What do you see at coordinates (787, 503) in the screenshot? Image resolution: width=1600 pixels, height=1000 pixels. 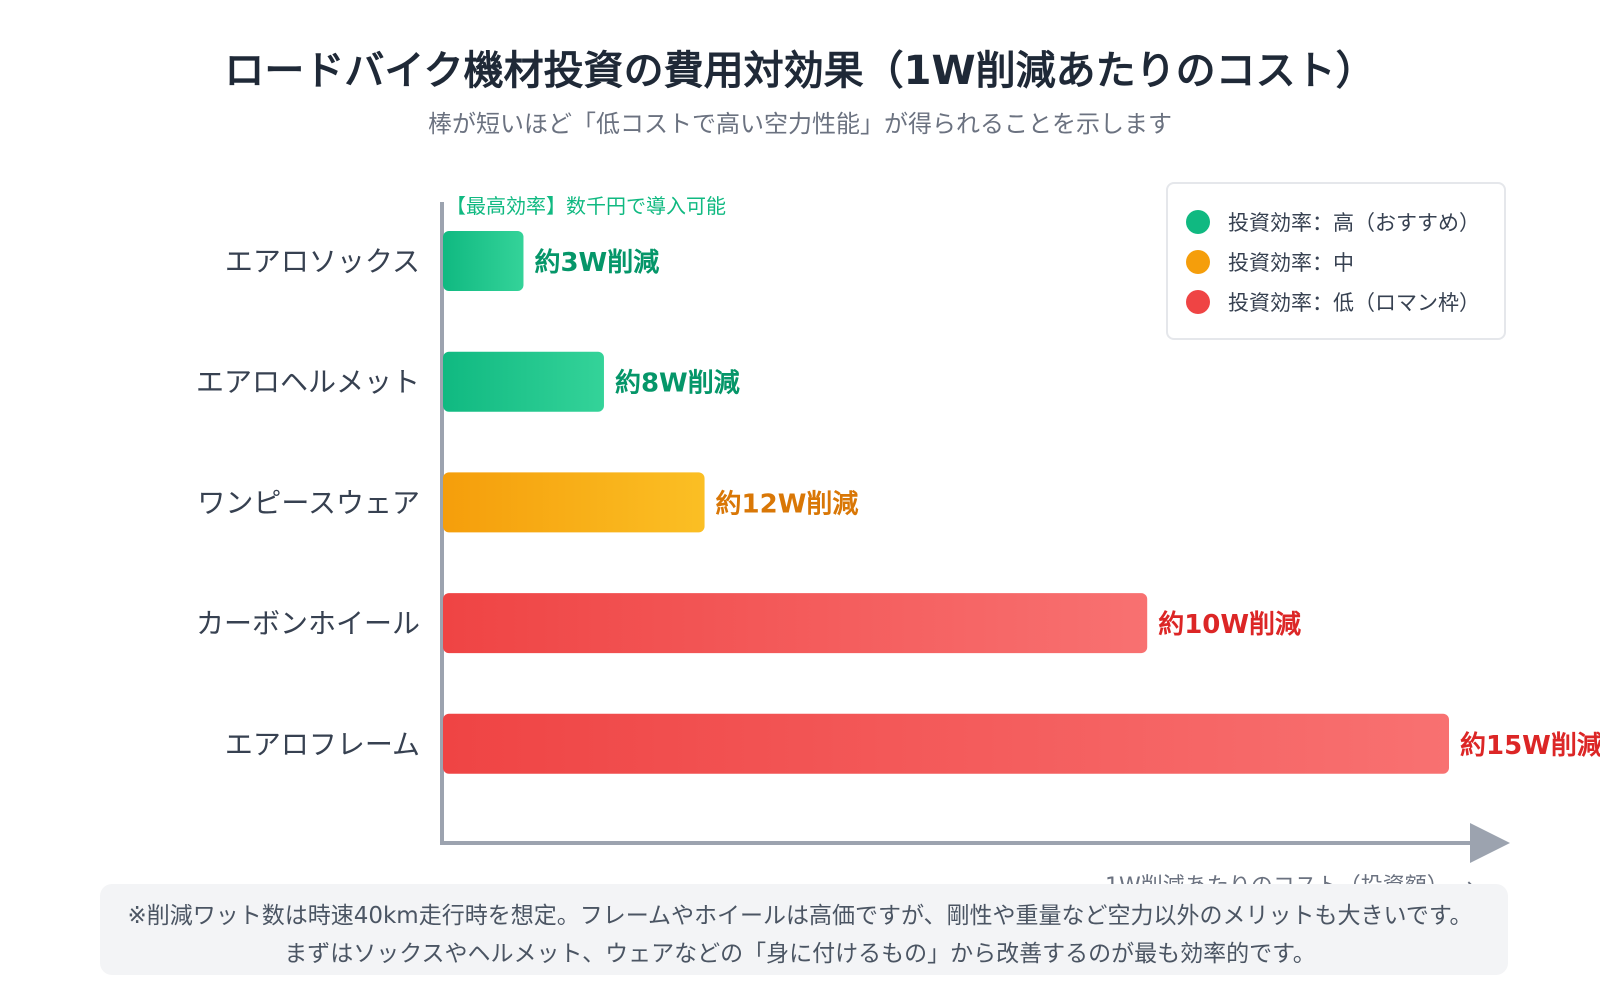 I see `data-label: 約12W削減` at bounding box center [787, 503].